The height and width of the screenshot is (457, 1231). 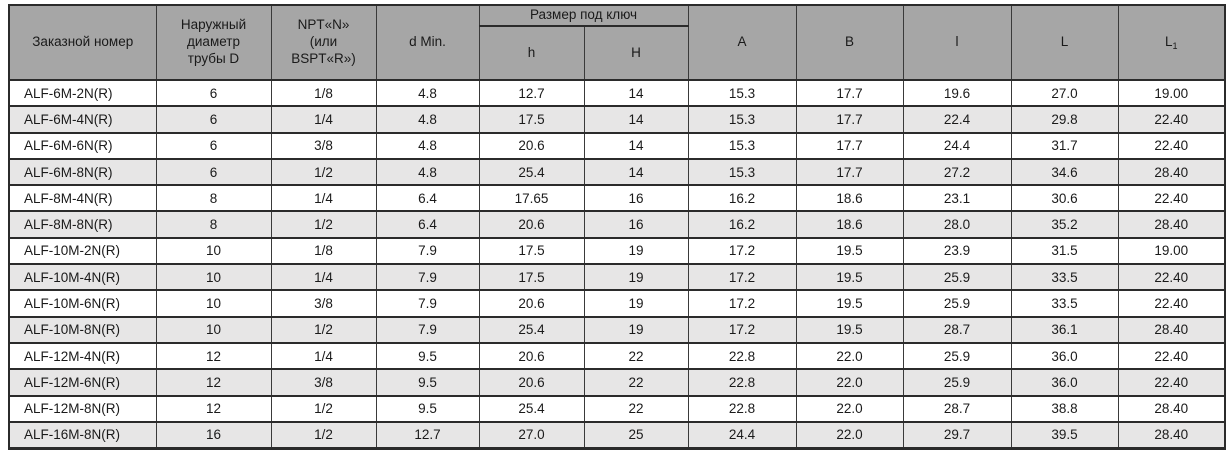 What do you see at coordinates (1064, 277) in the screenshot?
I see `table-cell: 33.5` at bounding box center [1064, 277].